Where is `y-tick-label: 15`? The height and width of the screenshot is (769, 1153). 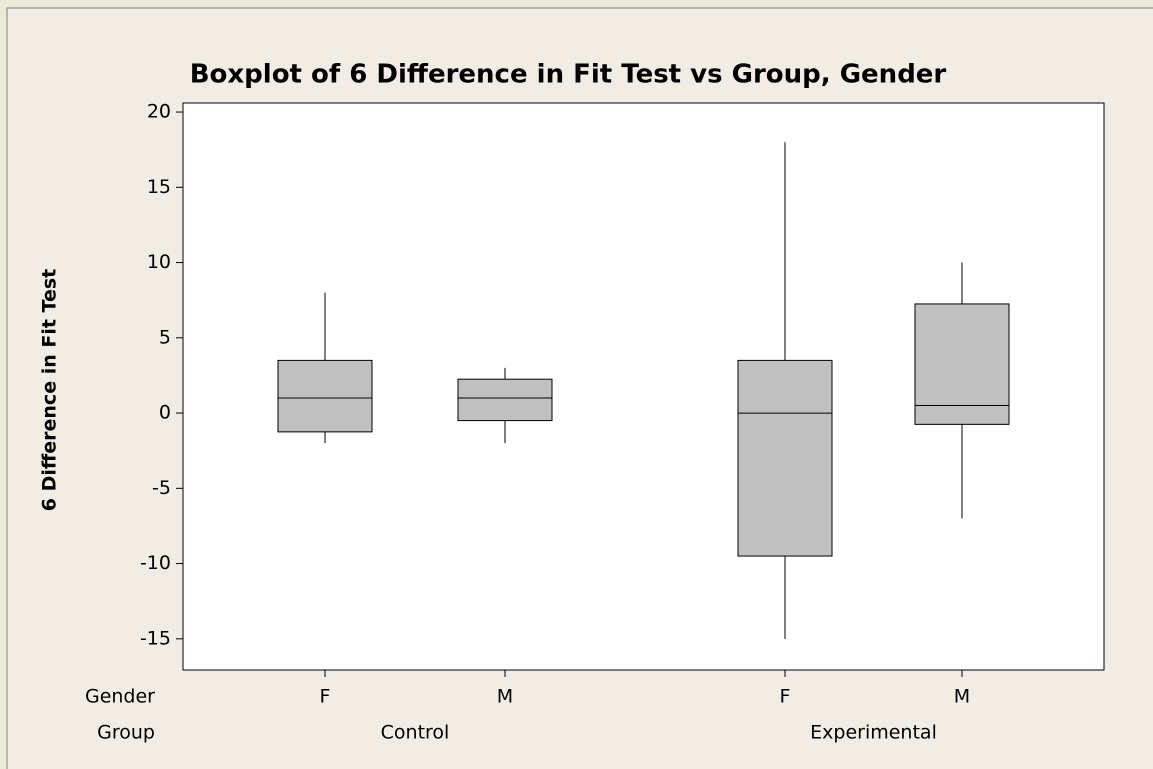 y-tick-label: 15 is located at coordinates (159, 187).